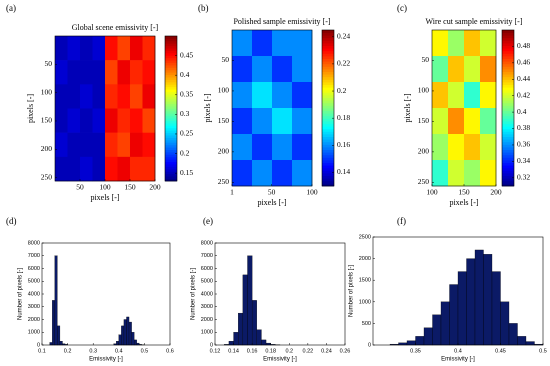 This screenshot has width=550, height=366. I want to click on x-tick-label: 0.3, so click(93, 351).